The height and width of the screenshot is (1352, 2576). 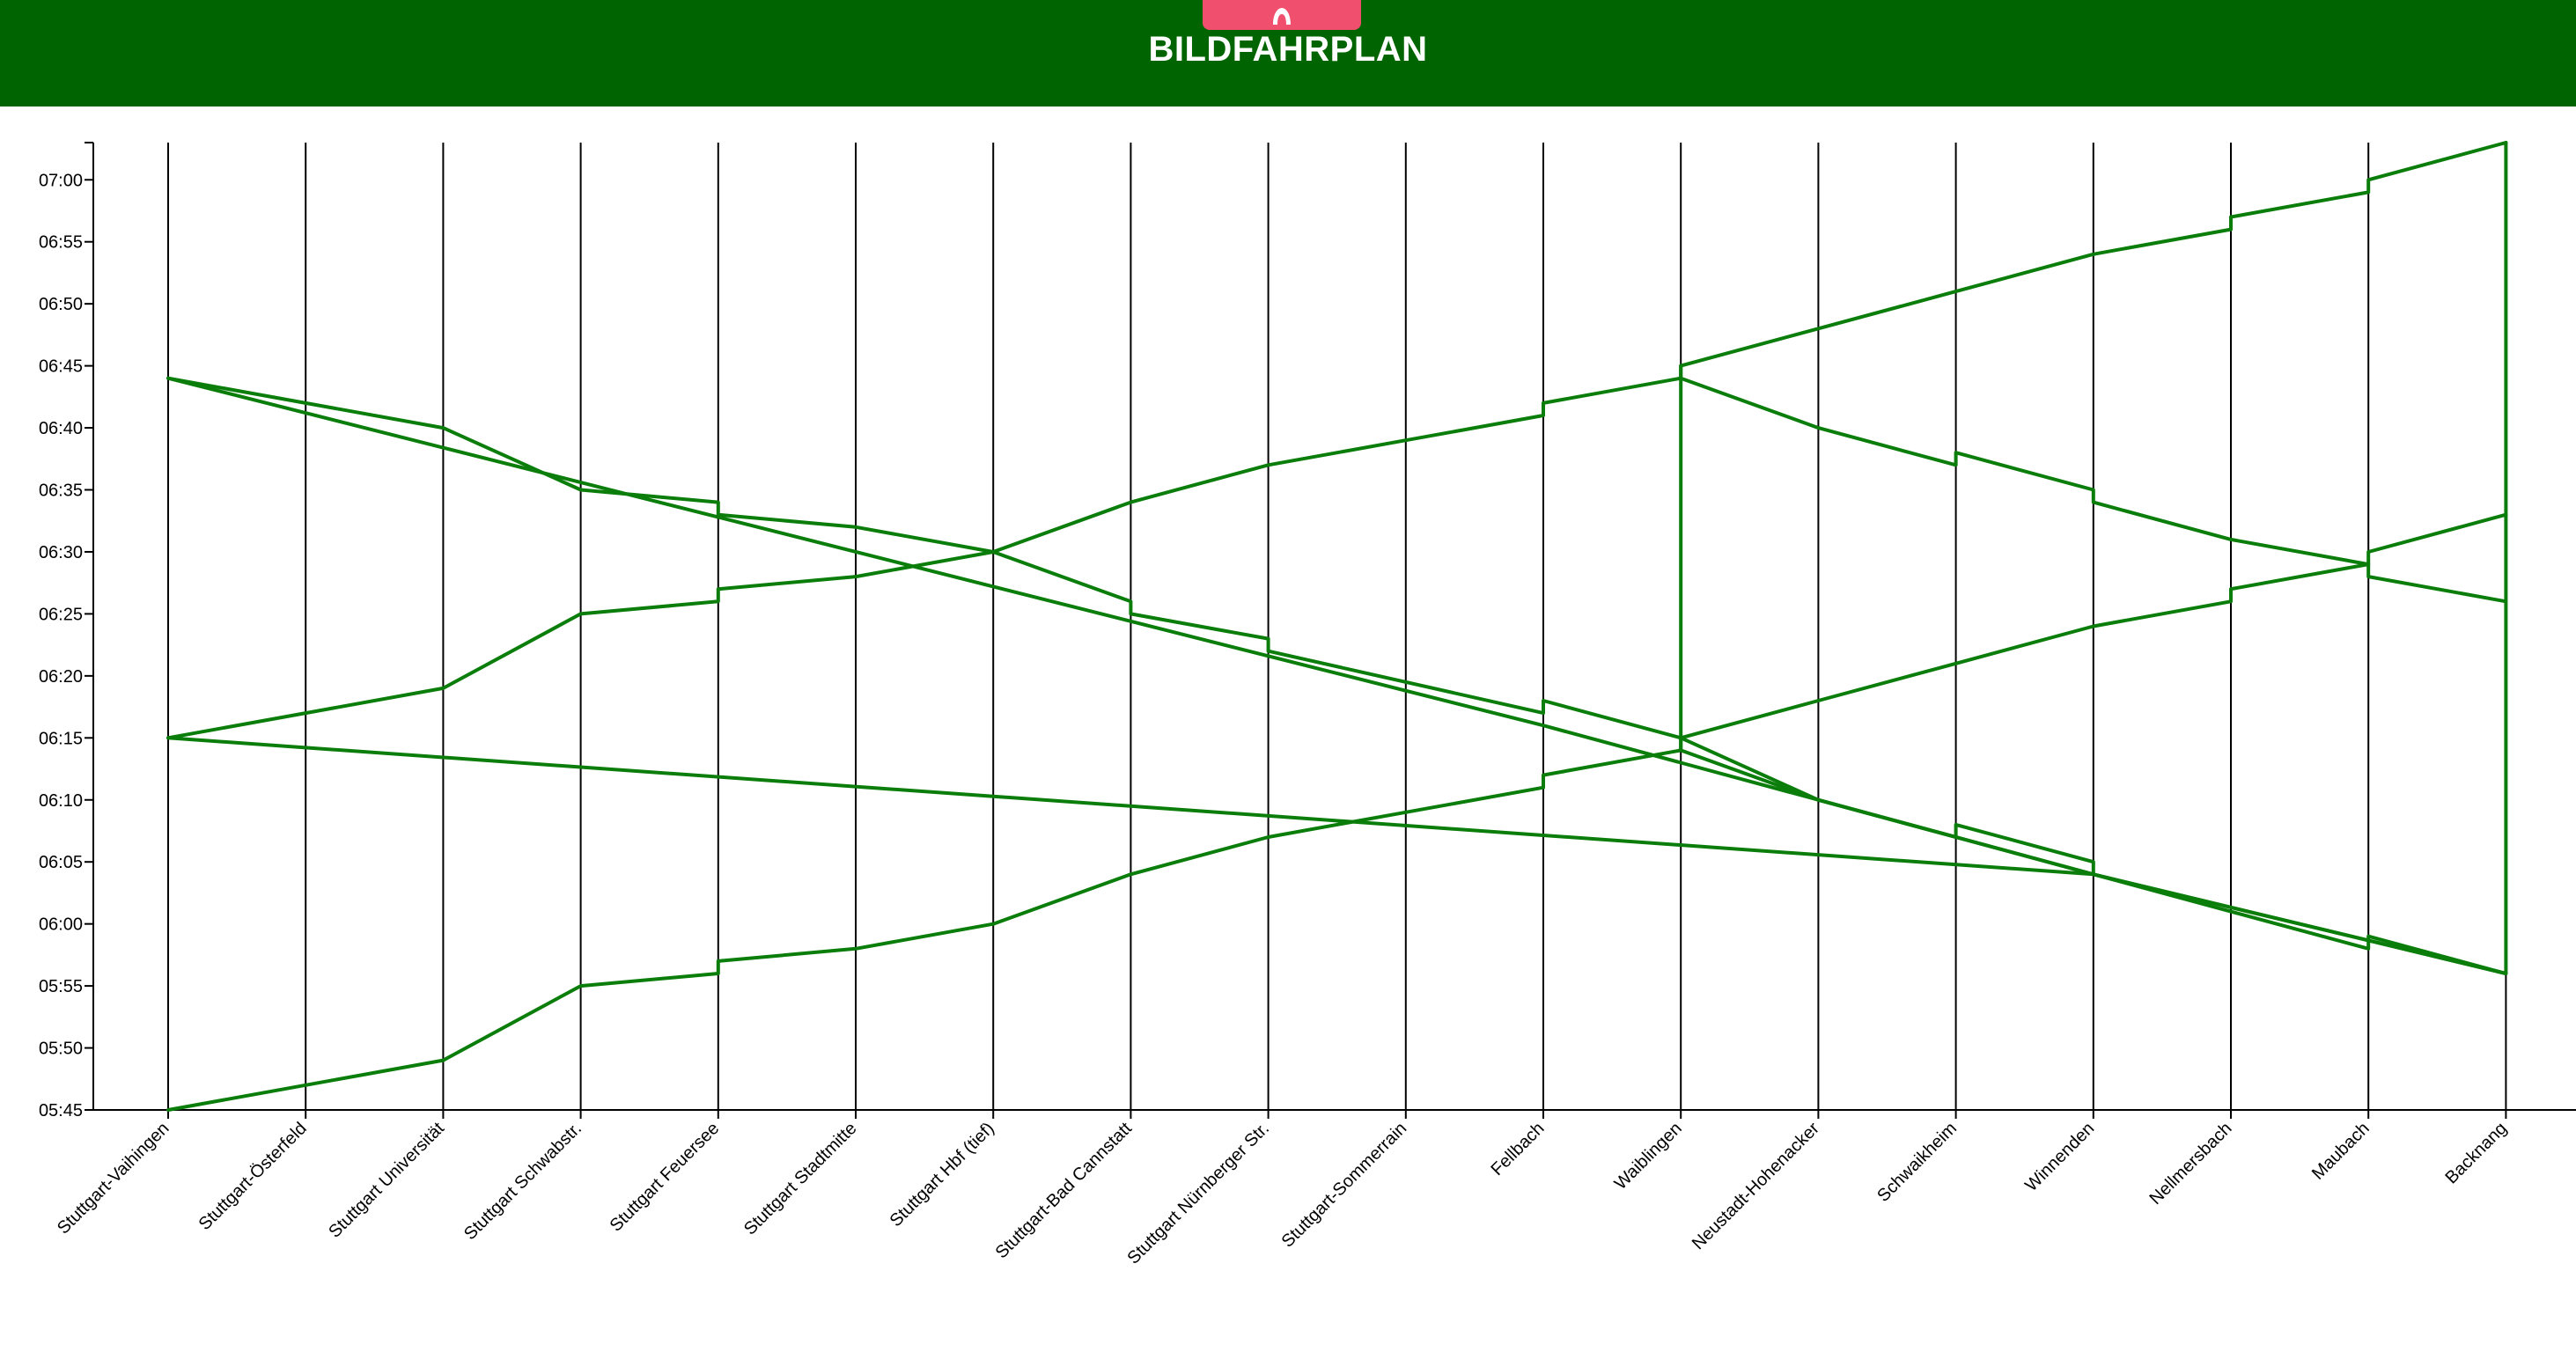 What do you see at coordinates (1756, 1186) in the screenshot?
I see `x-tick-label: Neustadt-Hohenacker` at bounding box center [1756, 1186].